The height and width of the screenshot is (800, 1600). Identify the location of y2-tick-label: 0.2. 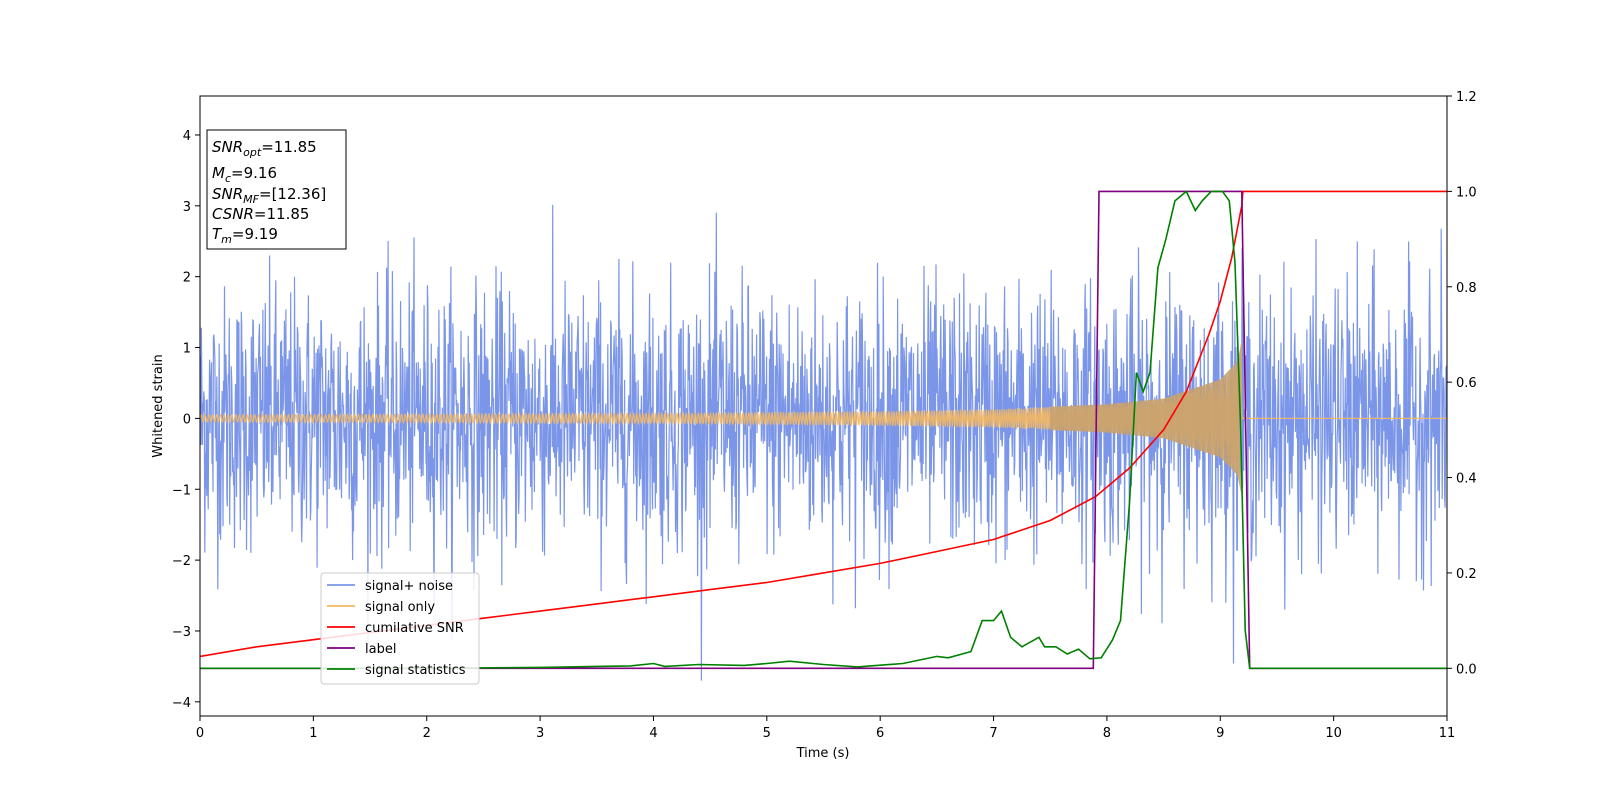
(1466, 574).